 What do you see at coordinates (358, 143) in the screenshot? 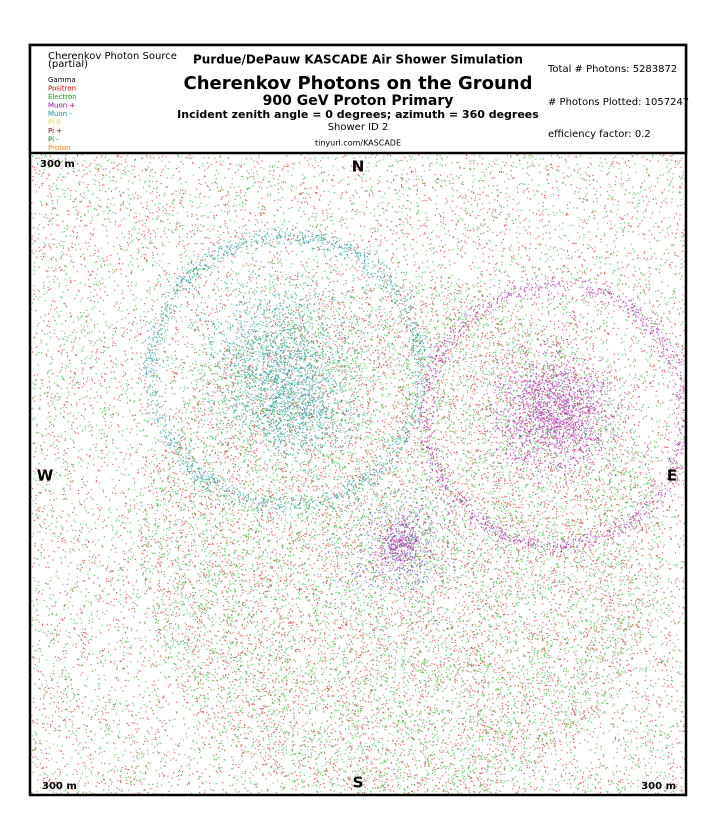
I see `url: tinyurl.com/KASCADE` at bounding box center [358, 143].